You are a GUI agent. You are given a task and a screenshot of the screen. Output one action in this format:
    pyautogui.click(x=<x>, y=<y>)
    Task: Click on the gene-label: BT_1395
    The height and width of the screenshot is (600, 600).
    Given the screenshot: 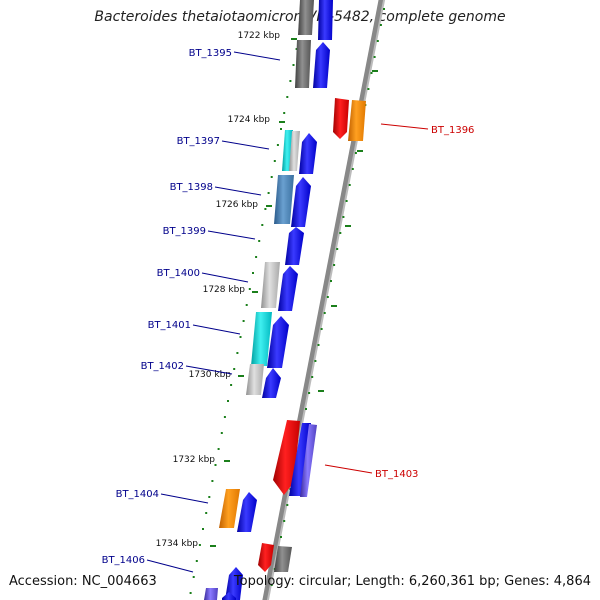 What is the action you would take?
    pyautogui.click(x=210, y=53)
    